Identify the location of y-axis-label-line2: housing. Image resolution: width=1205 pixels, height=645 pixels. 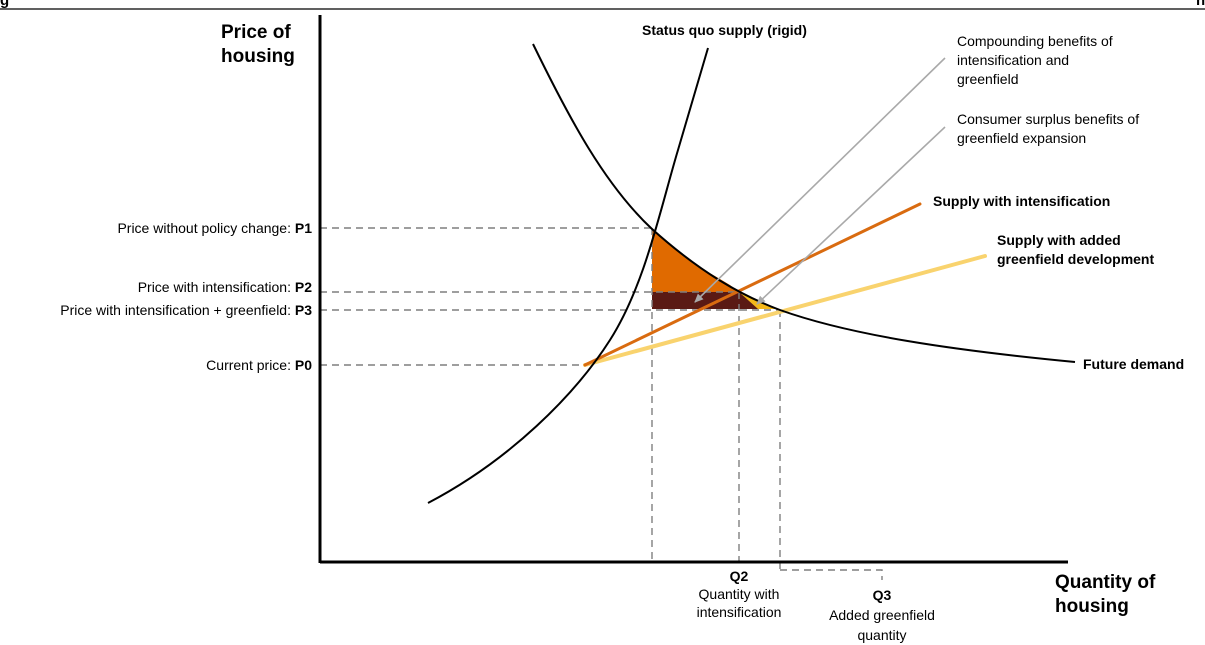
(258, 56).